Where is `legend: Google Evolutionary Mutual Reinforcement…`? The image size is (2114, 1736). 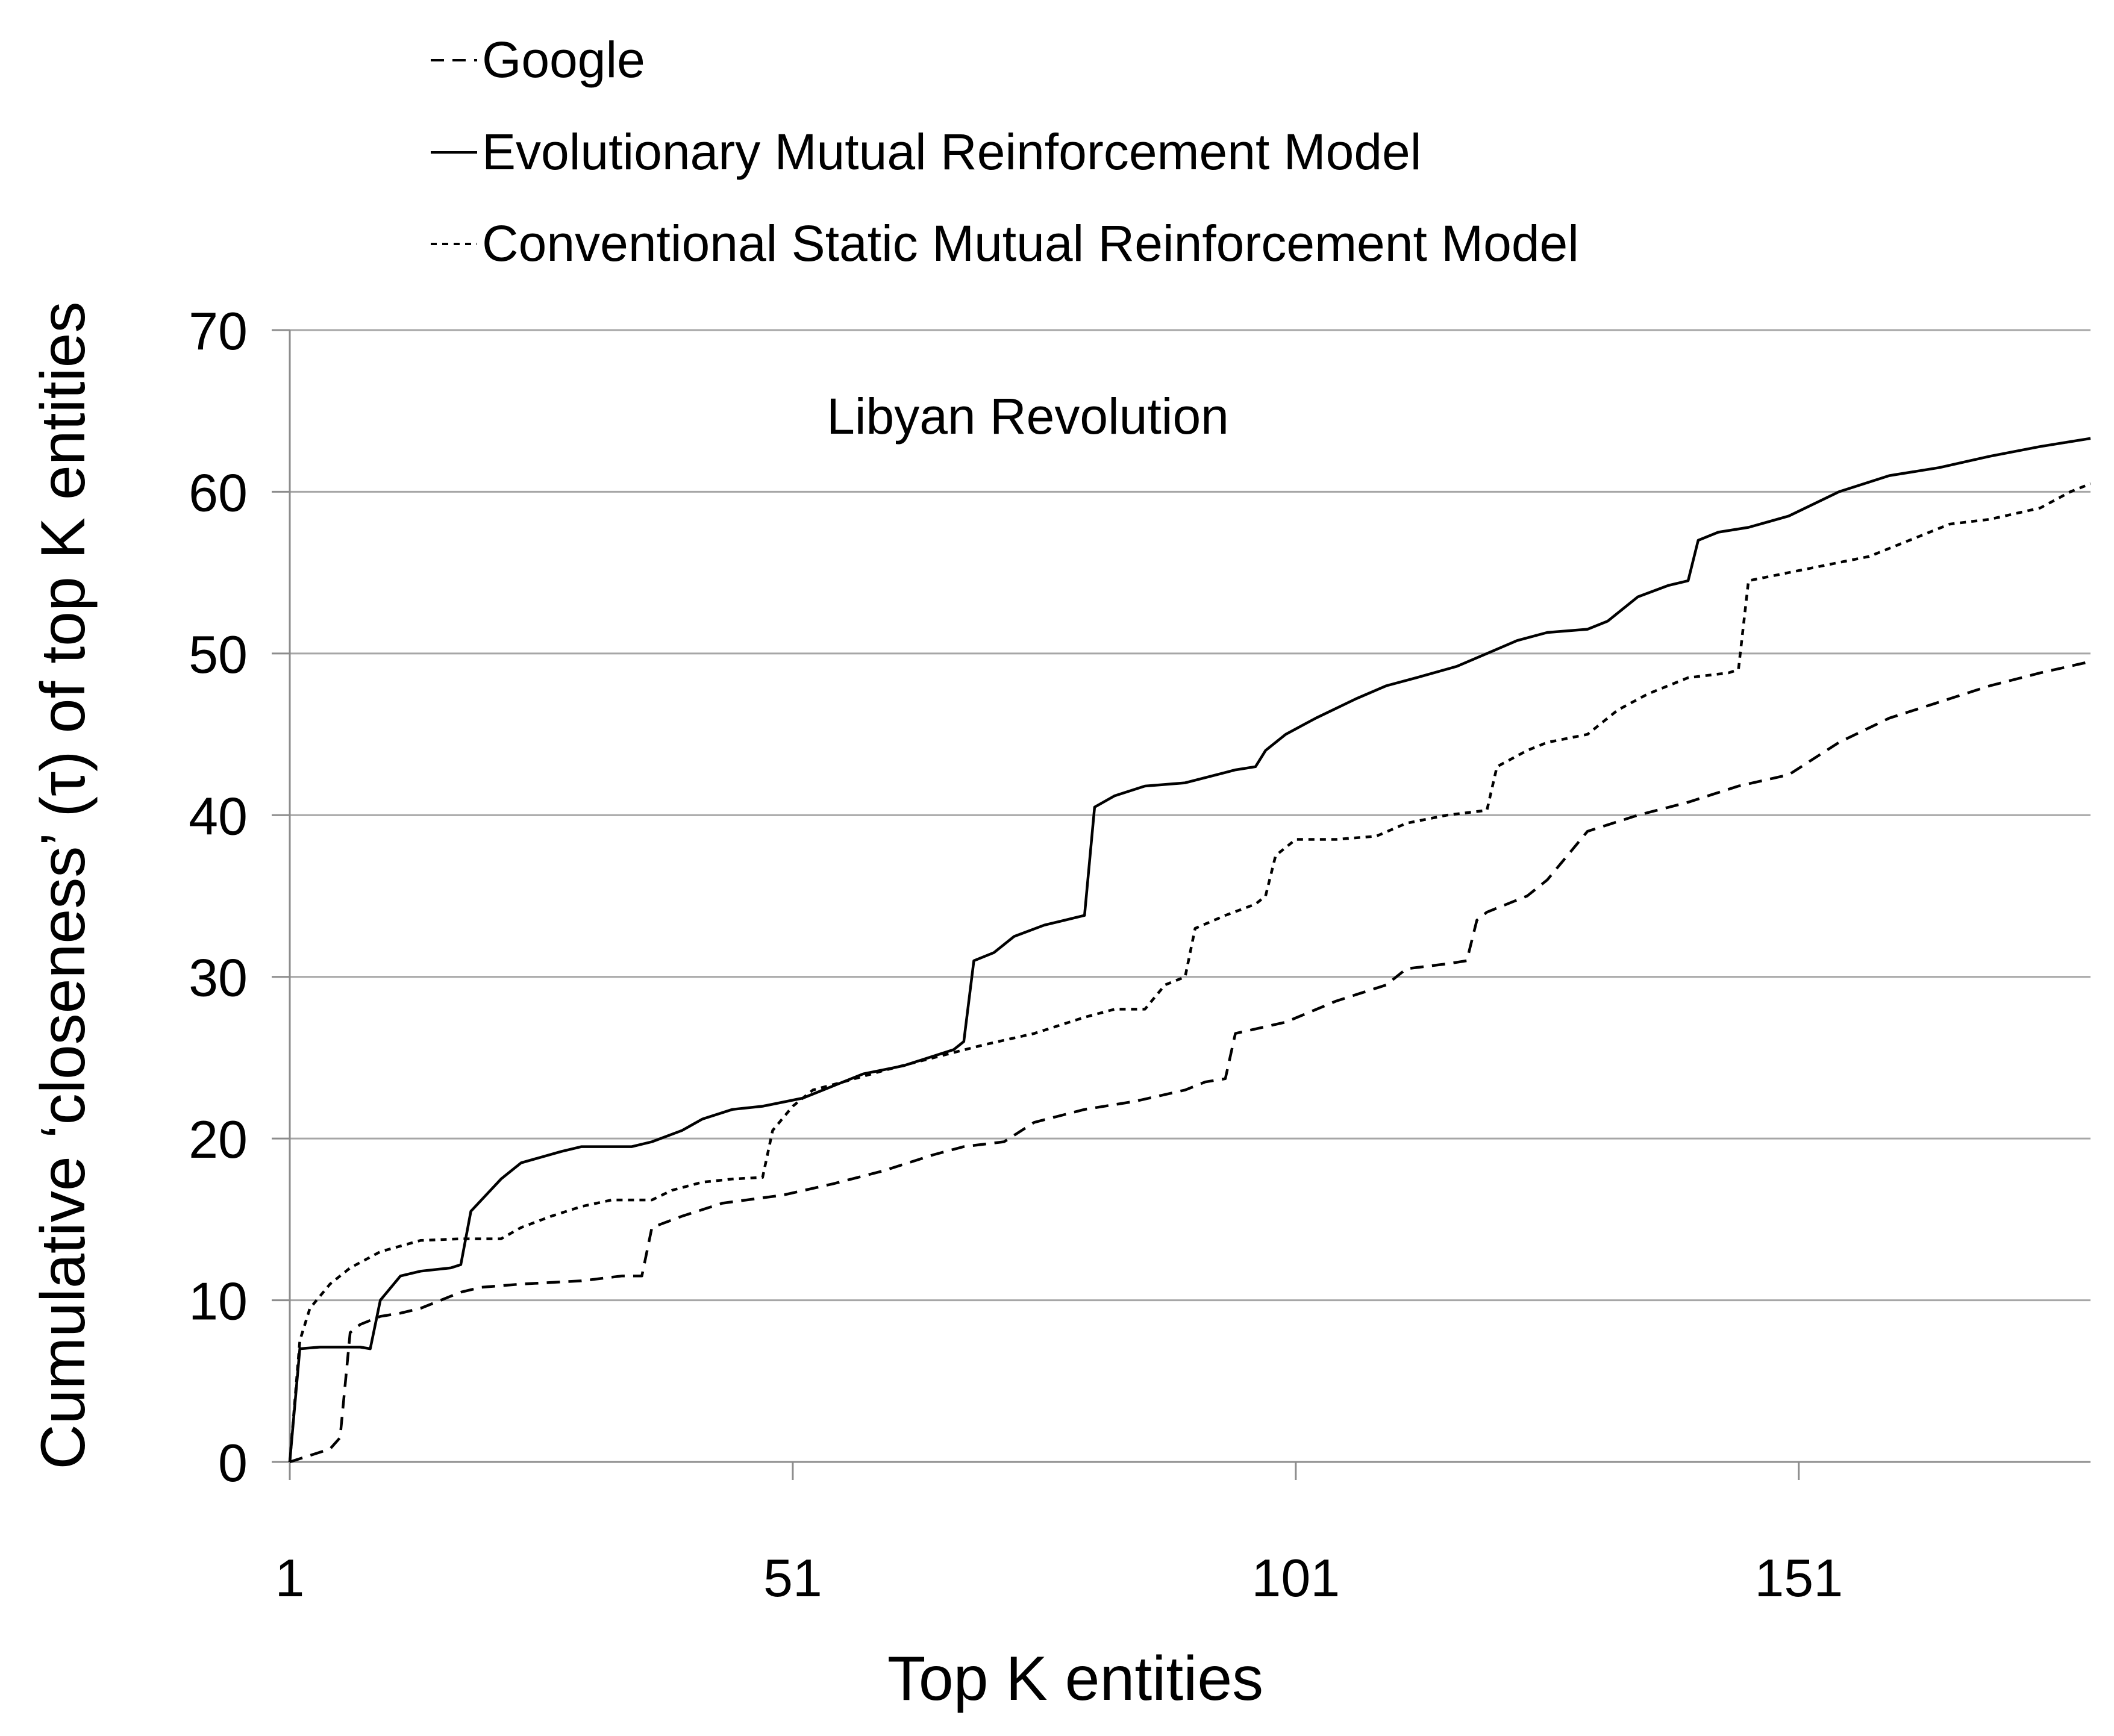
legend: Google Evolutionary Mutual Reinforcement… is located at coordinates (1005, 151).